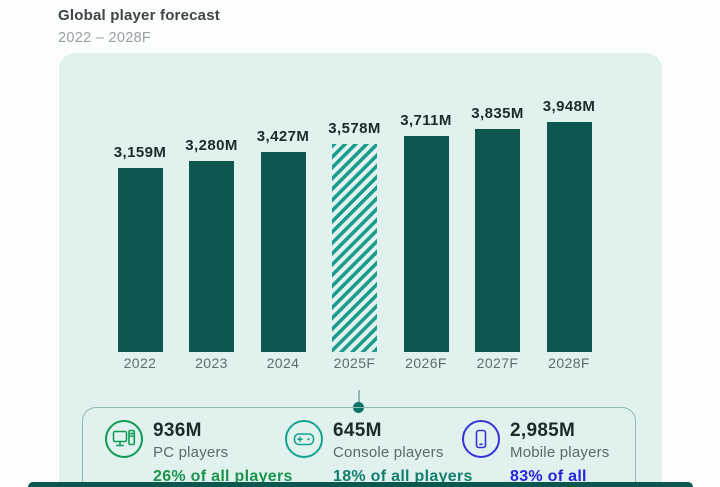 The image size is (720, 487). I want to click on bar-2028F, so click(569, 237).